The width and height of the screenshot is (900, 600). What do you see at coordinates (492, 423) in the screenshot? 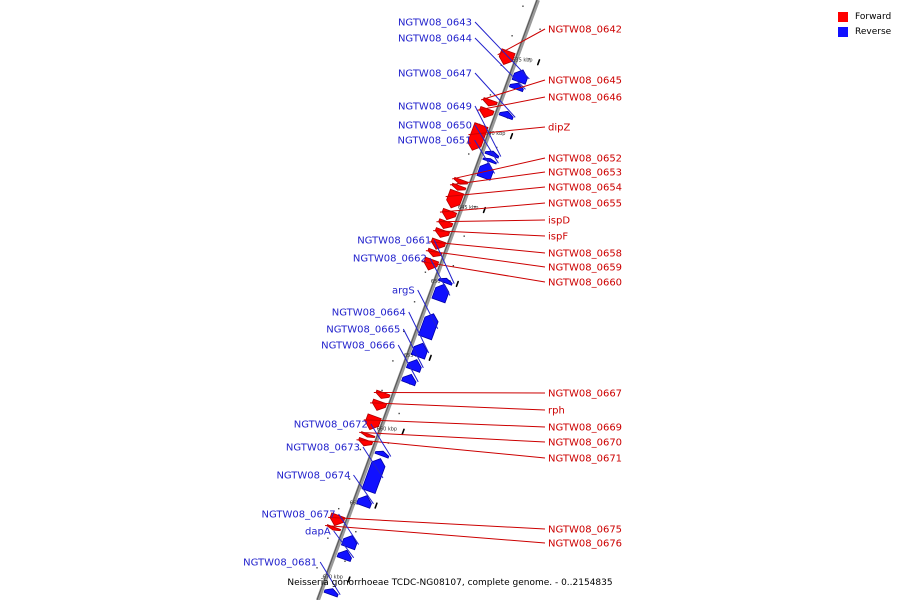
I see `gene-NGTW08_0669: NGTW08_0669` at bounding box center [492, 423].